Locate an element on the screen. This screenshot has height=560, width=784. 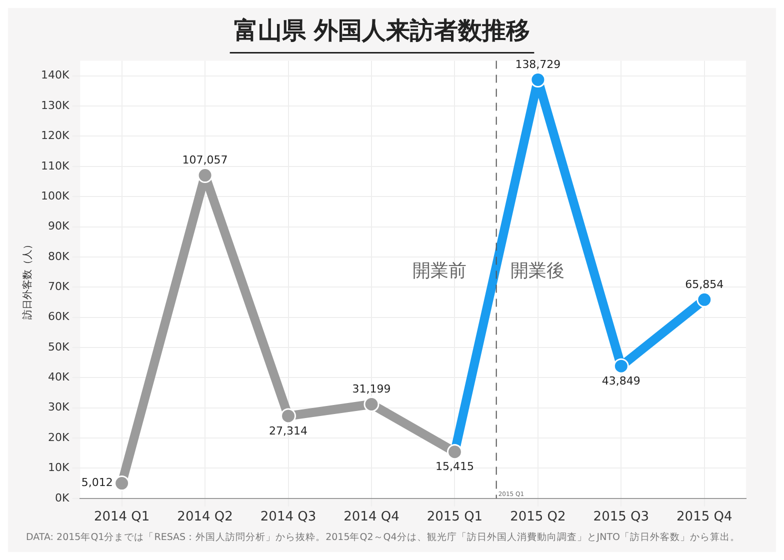
x-tick-label: 2015 Q1 is located at coordinates (454, 517).